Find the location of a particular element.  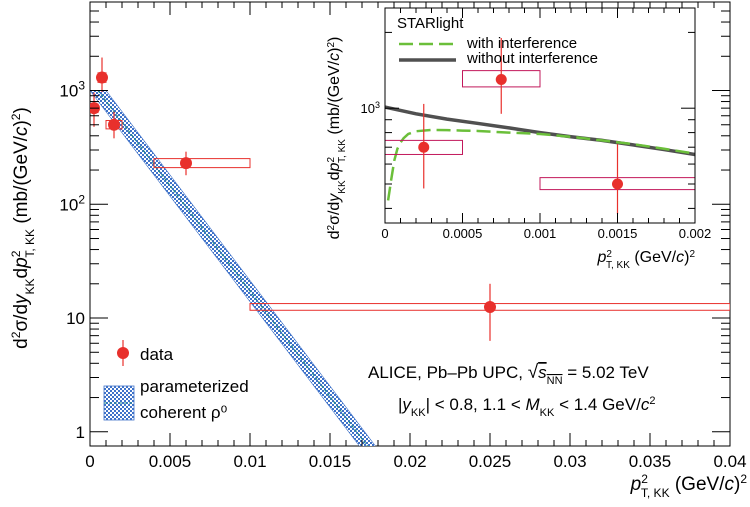

inset-x-tick-label-3: 0.0015 is located at coordinates (618, 233).